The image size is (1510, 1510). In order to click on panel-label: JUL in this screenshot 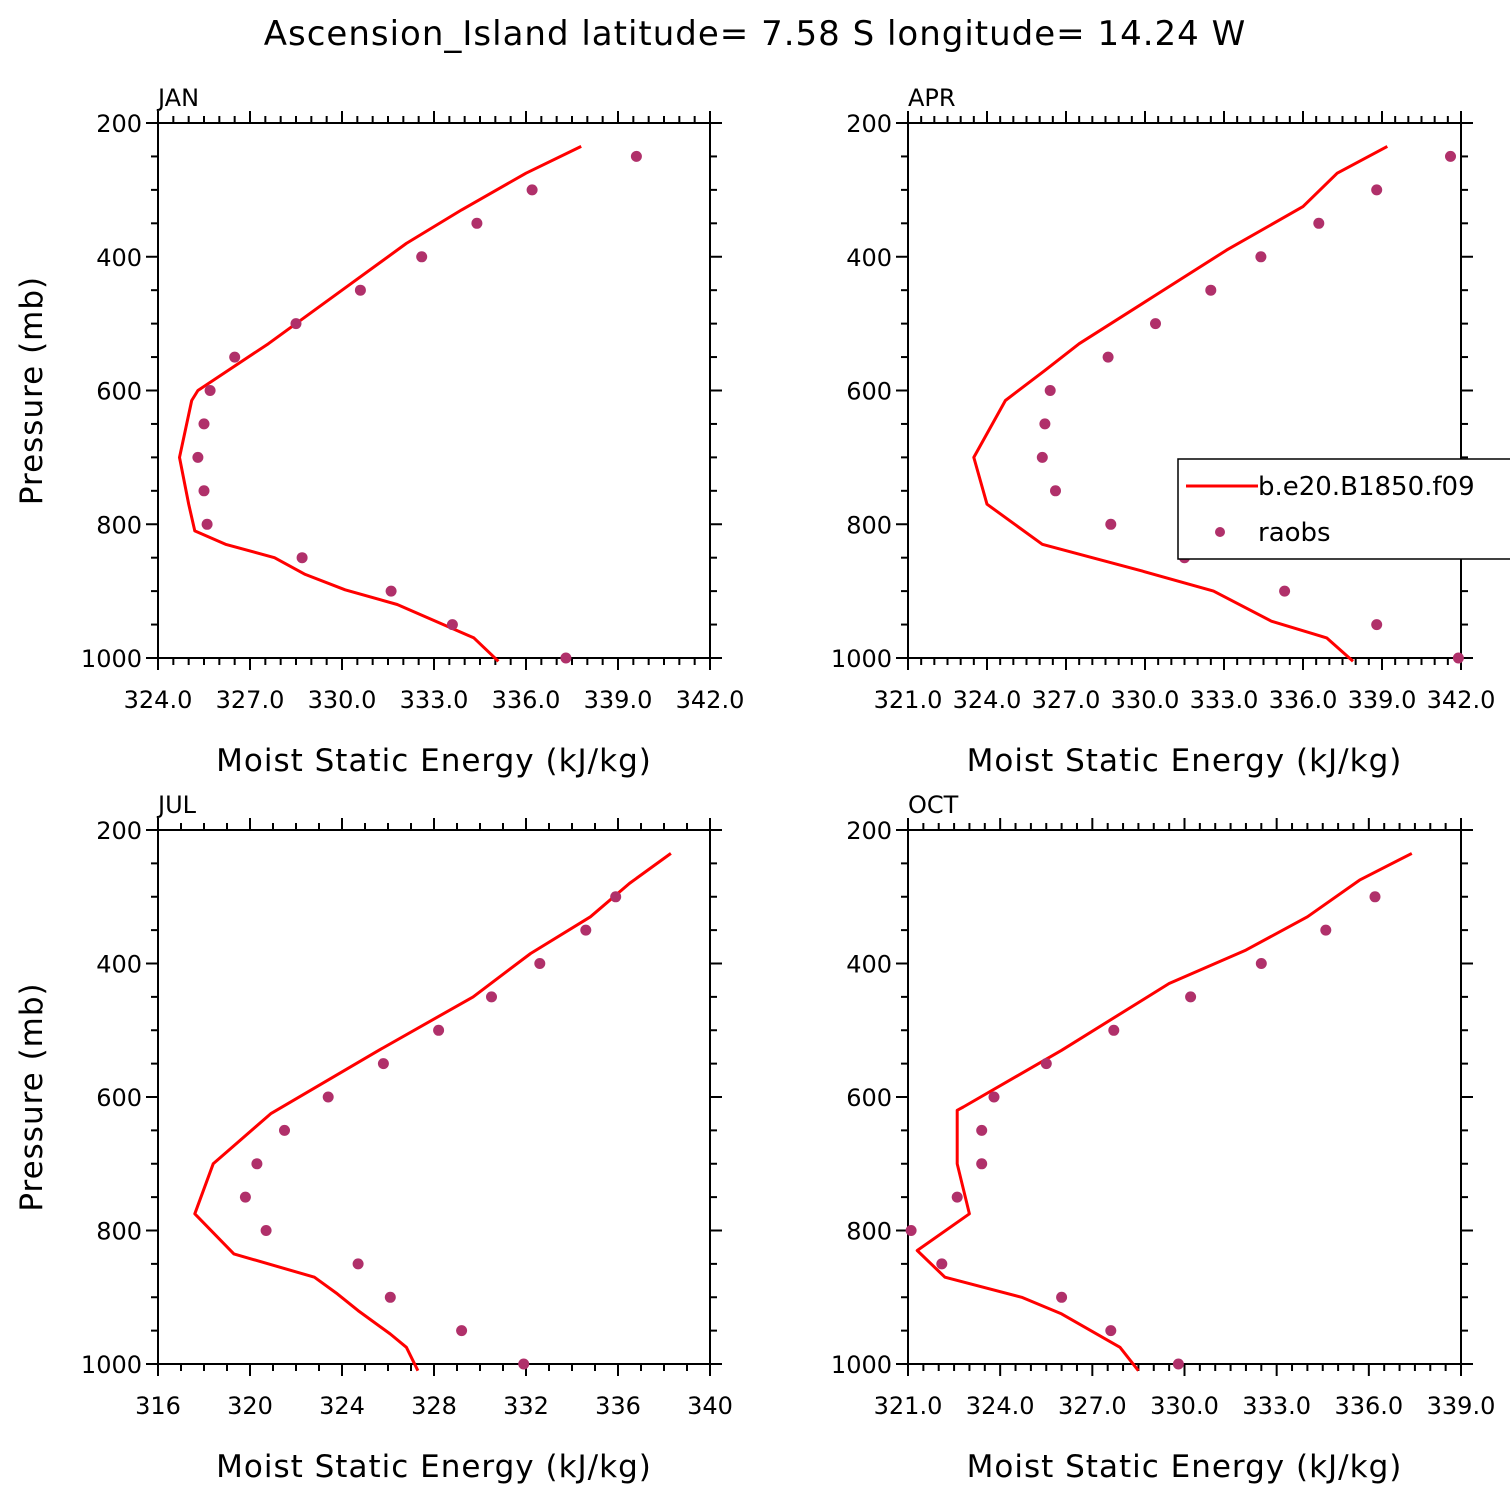, I will do `click(176, 805)`.